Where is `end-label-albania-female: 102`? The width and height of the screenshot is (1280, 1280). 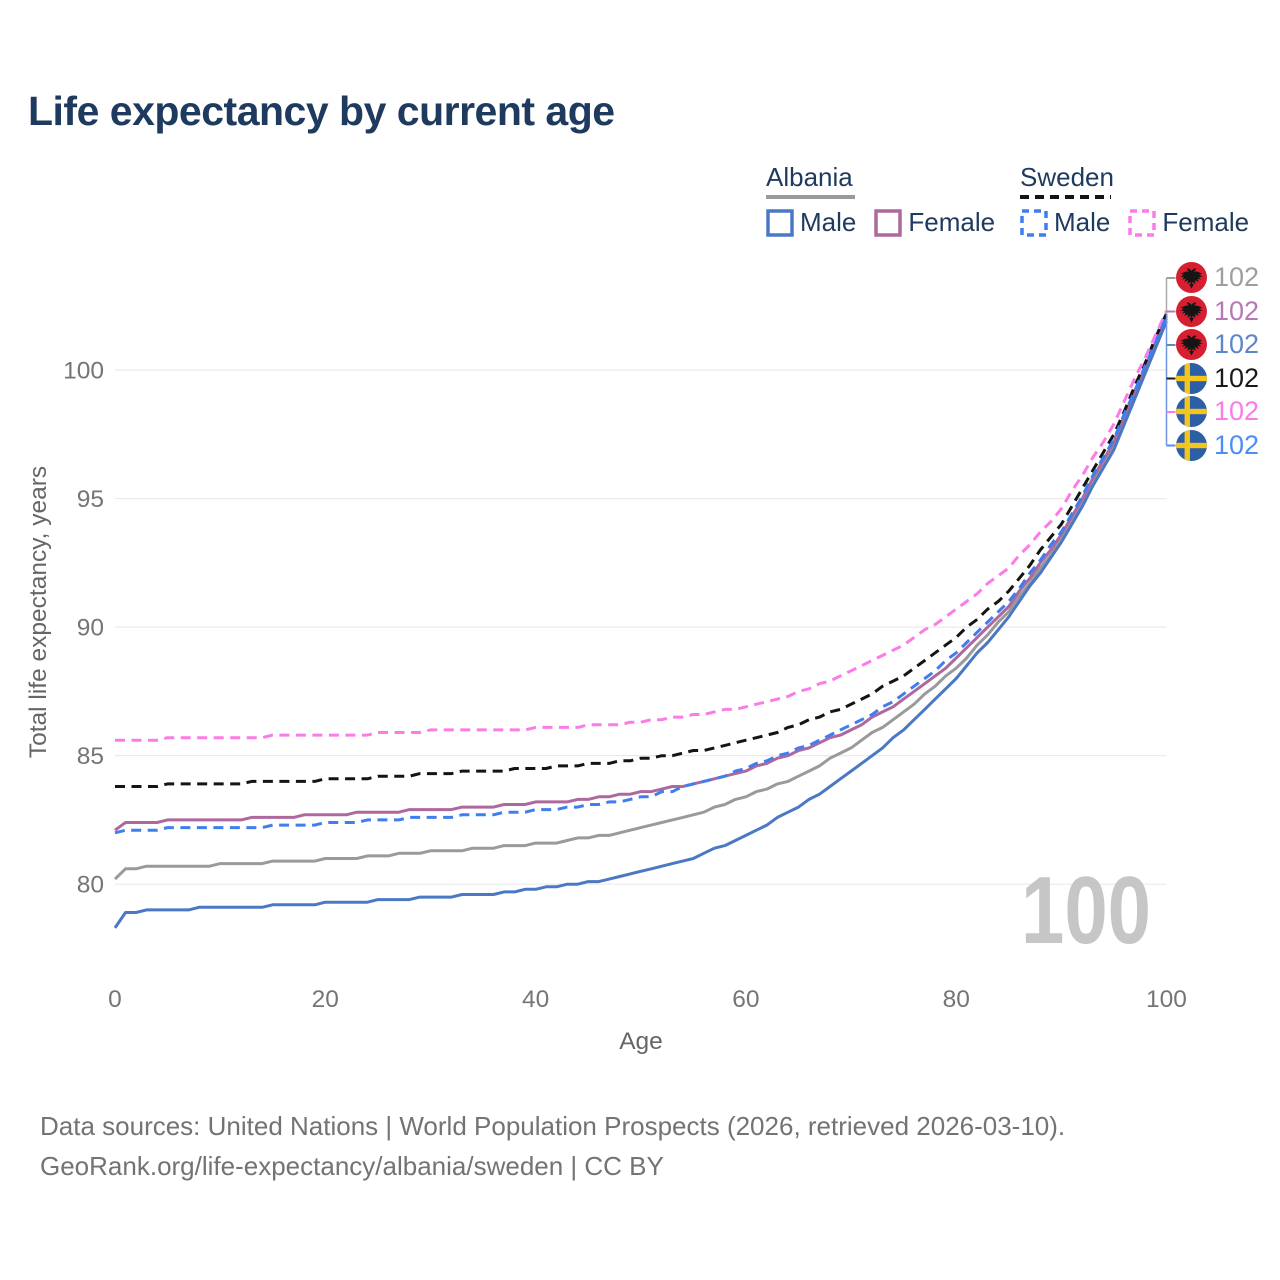
end-label-albania-female: 102 is located at coordinates (1217, 312).